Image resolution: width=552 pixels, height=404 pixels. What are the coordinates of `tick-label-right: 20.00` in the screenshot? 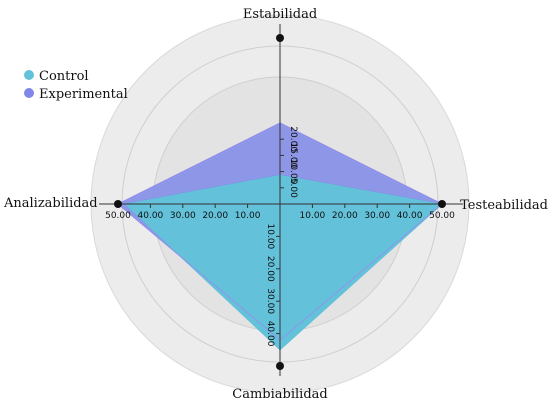 It's located at (345, 216).